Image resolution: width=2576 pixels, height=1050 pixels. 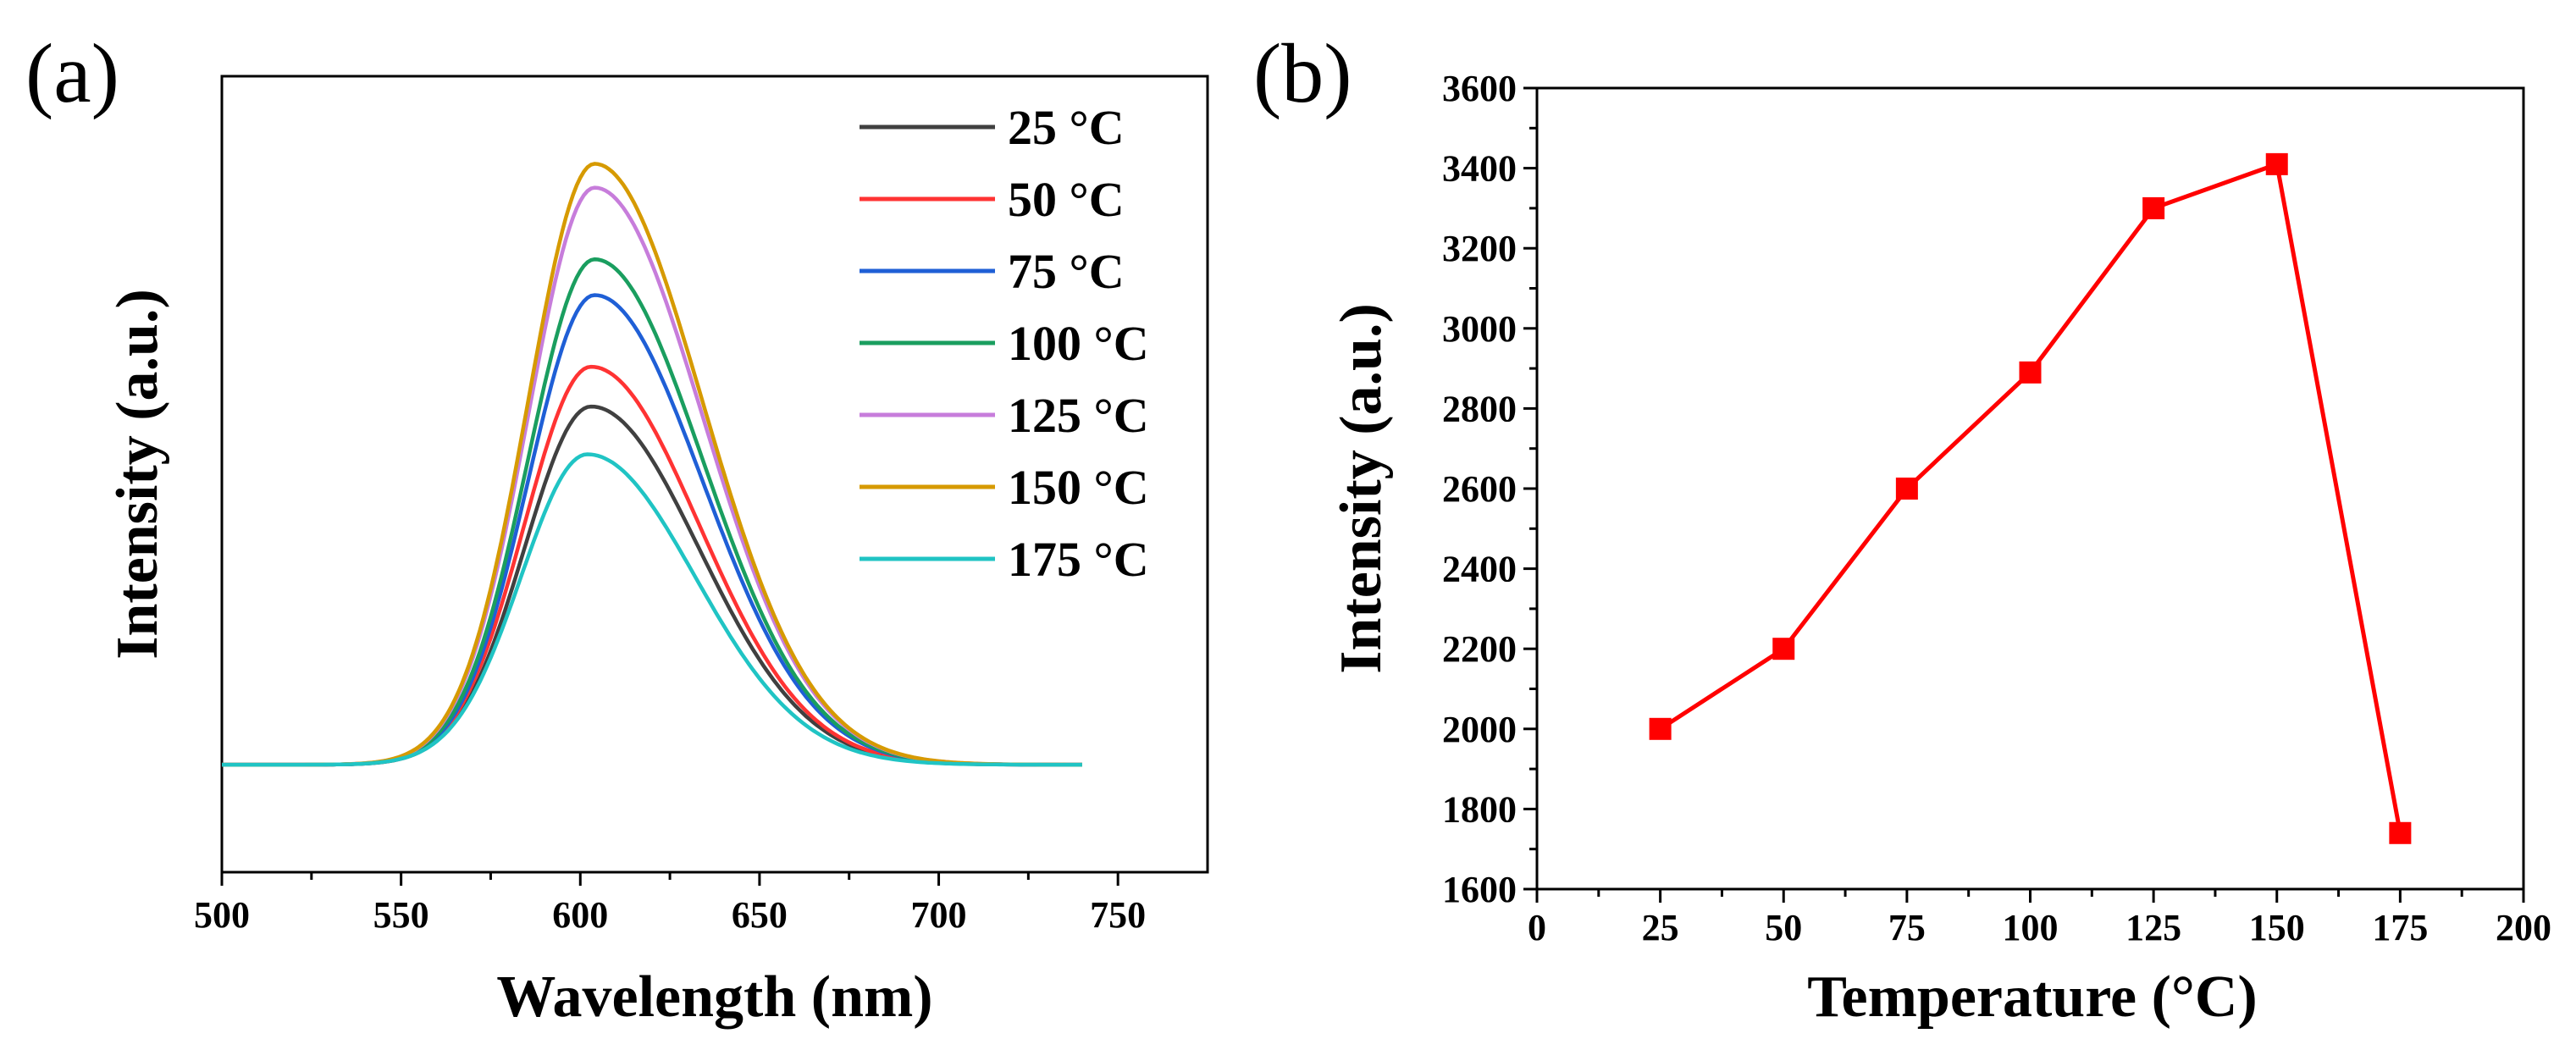 What do you see at coordinates (1537, 927) in the screenshot?
I see `panel-b-x-tick-label: 0` at bounding box center [1537, 927].